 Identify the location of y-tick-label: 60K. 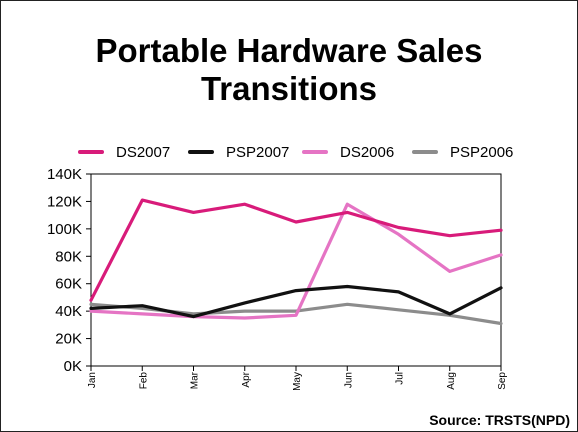
(68, 284).